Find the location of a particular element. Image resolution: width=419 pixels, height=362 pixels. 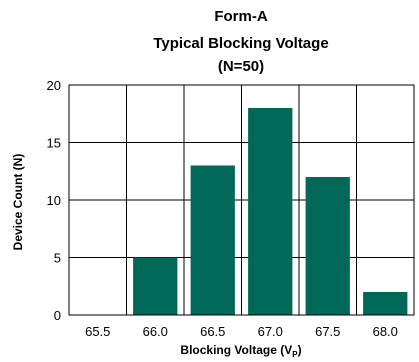

y-tick-label: 0 is located at coordinates (57, 315).